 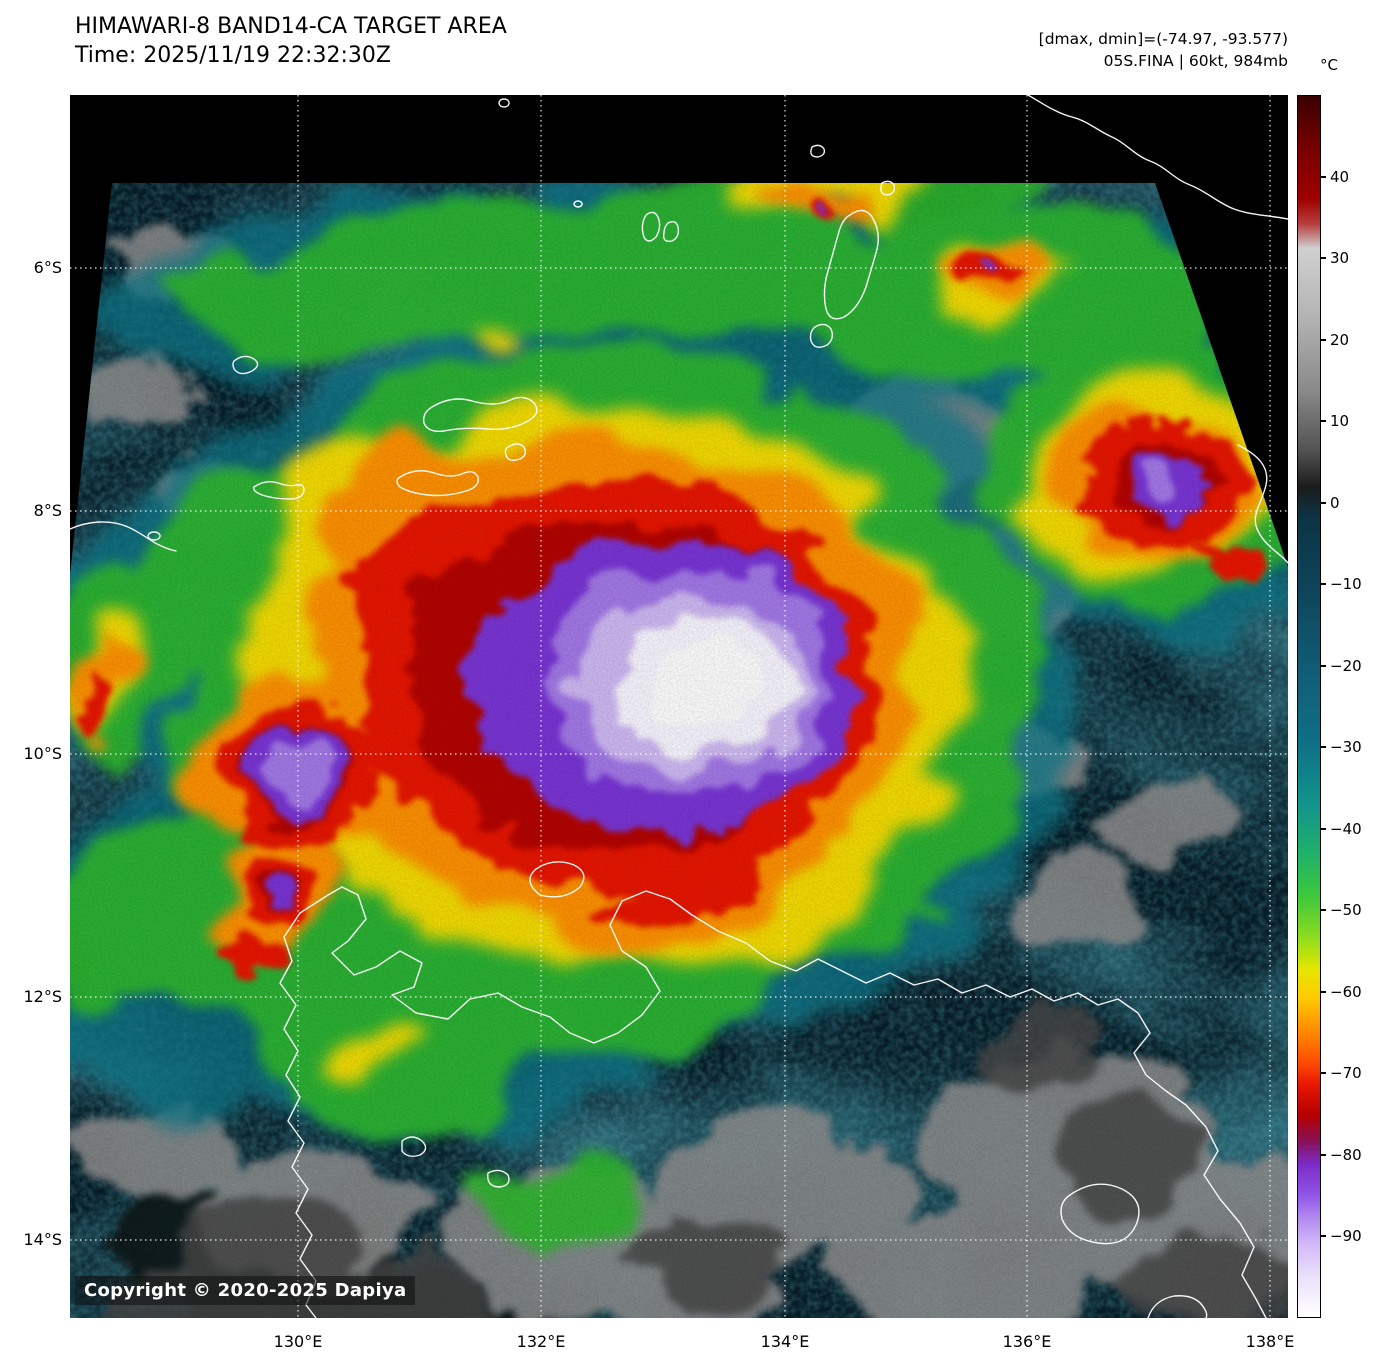 What do you see at coordinates (785, 1341) in the screenshot?
I see `lon-tick-label: 134°E` at bounding box center [785, 1341].